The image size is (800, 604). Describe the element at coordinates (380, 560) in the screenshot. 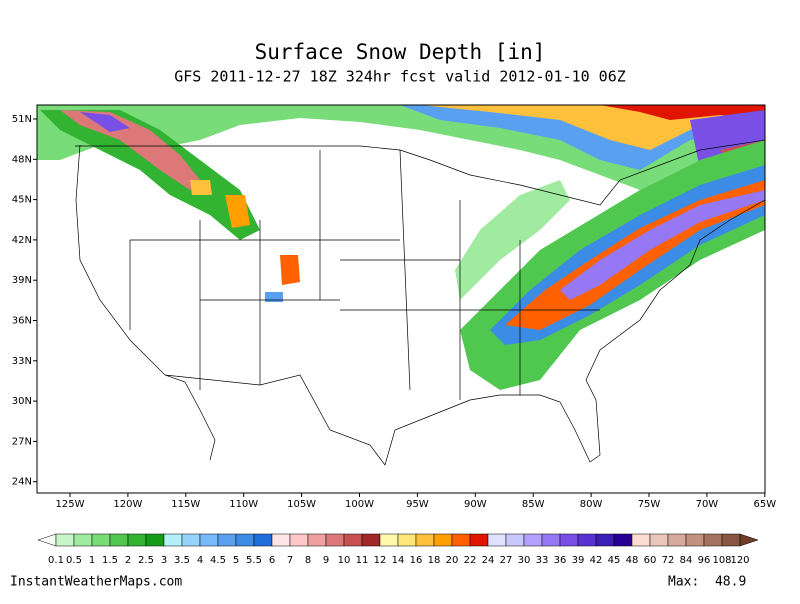

I see `colorbar-label: 12` at that location.